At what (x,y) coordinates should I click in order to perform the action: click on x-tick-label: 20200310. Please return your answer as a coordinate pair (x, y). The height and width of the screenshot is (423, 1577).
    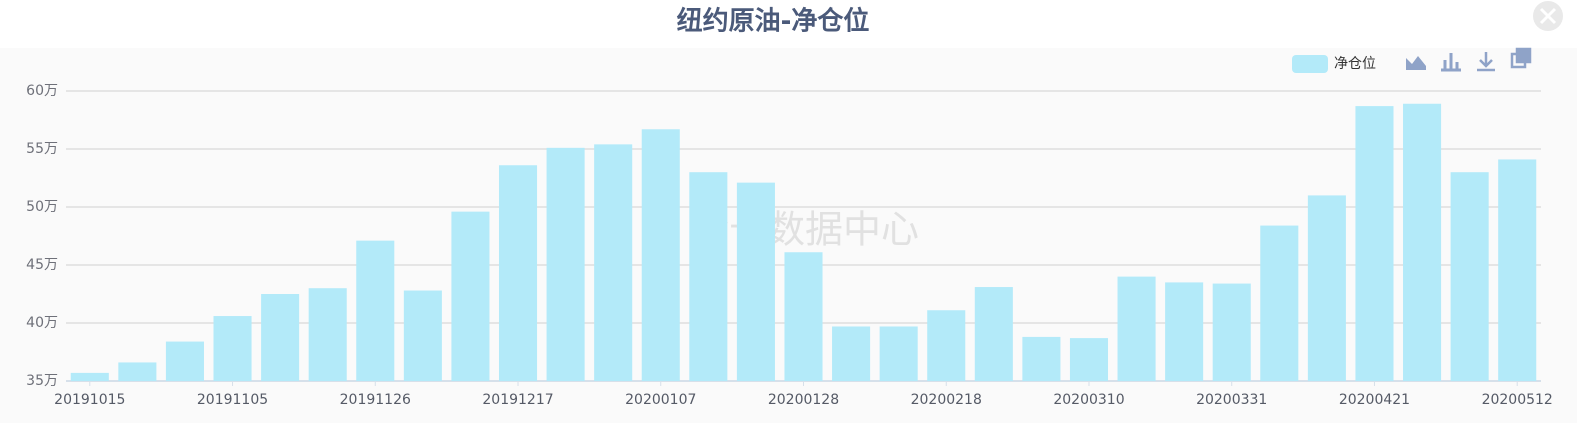
    Looking at the image, I should click on (1088, 400).